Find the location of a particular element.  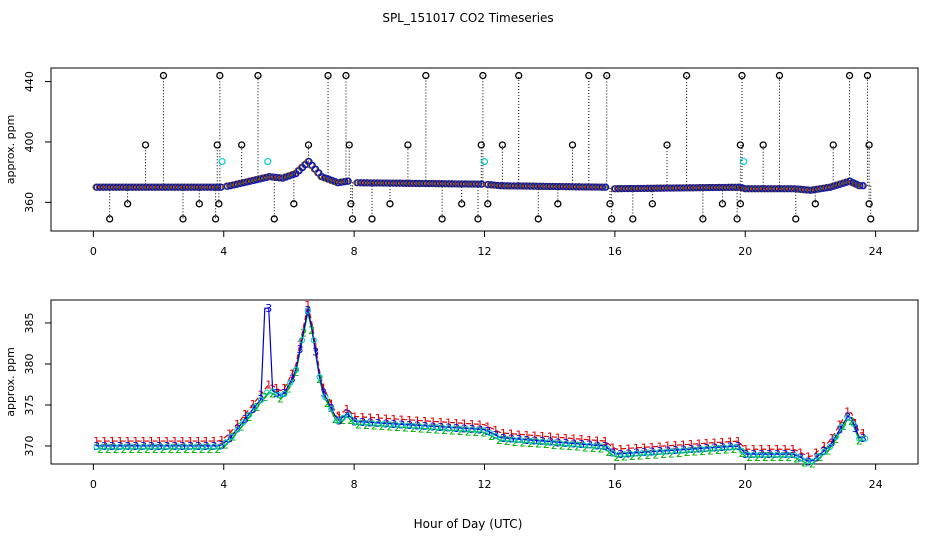

x-tick-label: 16 is located at coordinates (615, 484).